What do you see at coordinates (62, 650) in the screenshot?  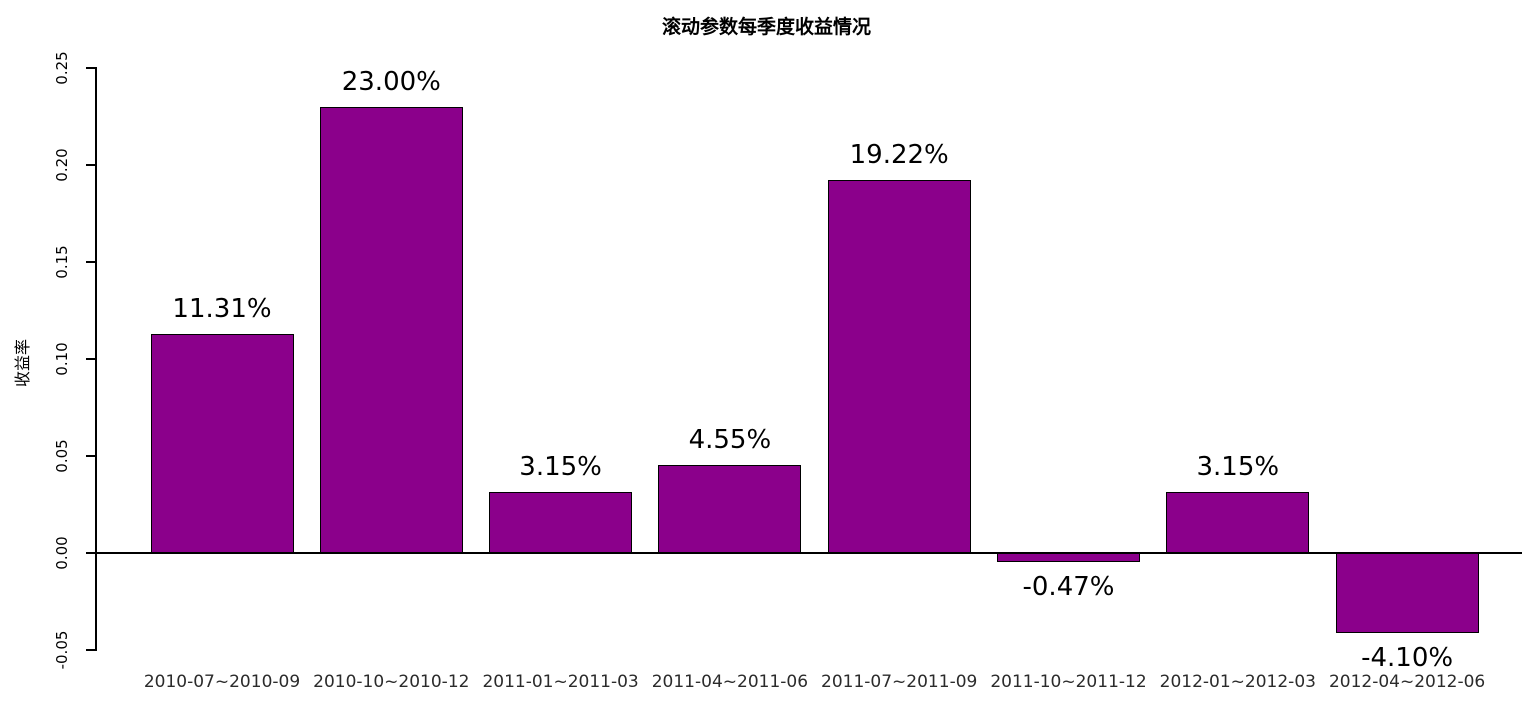 I see `y-tick-label: -0.05` at bounding box center [62, 650].